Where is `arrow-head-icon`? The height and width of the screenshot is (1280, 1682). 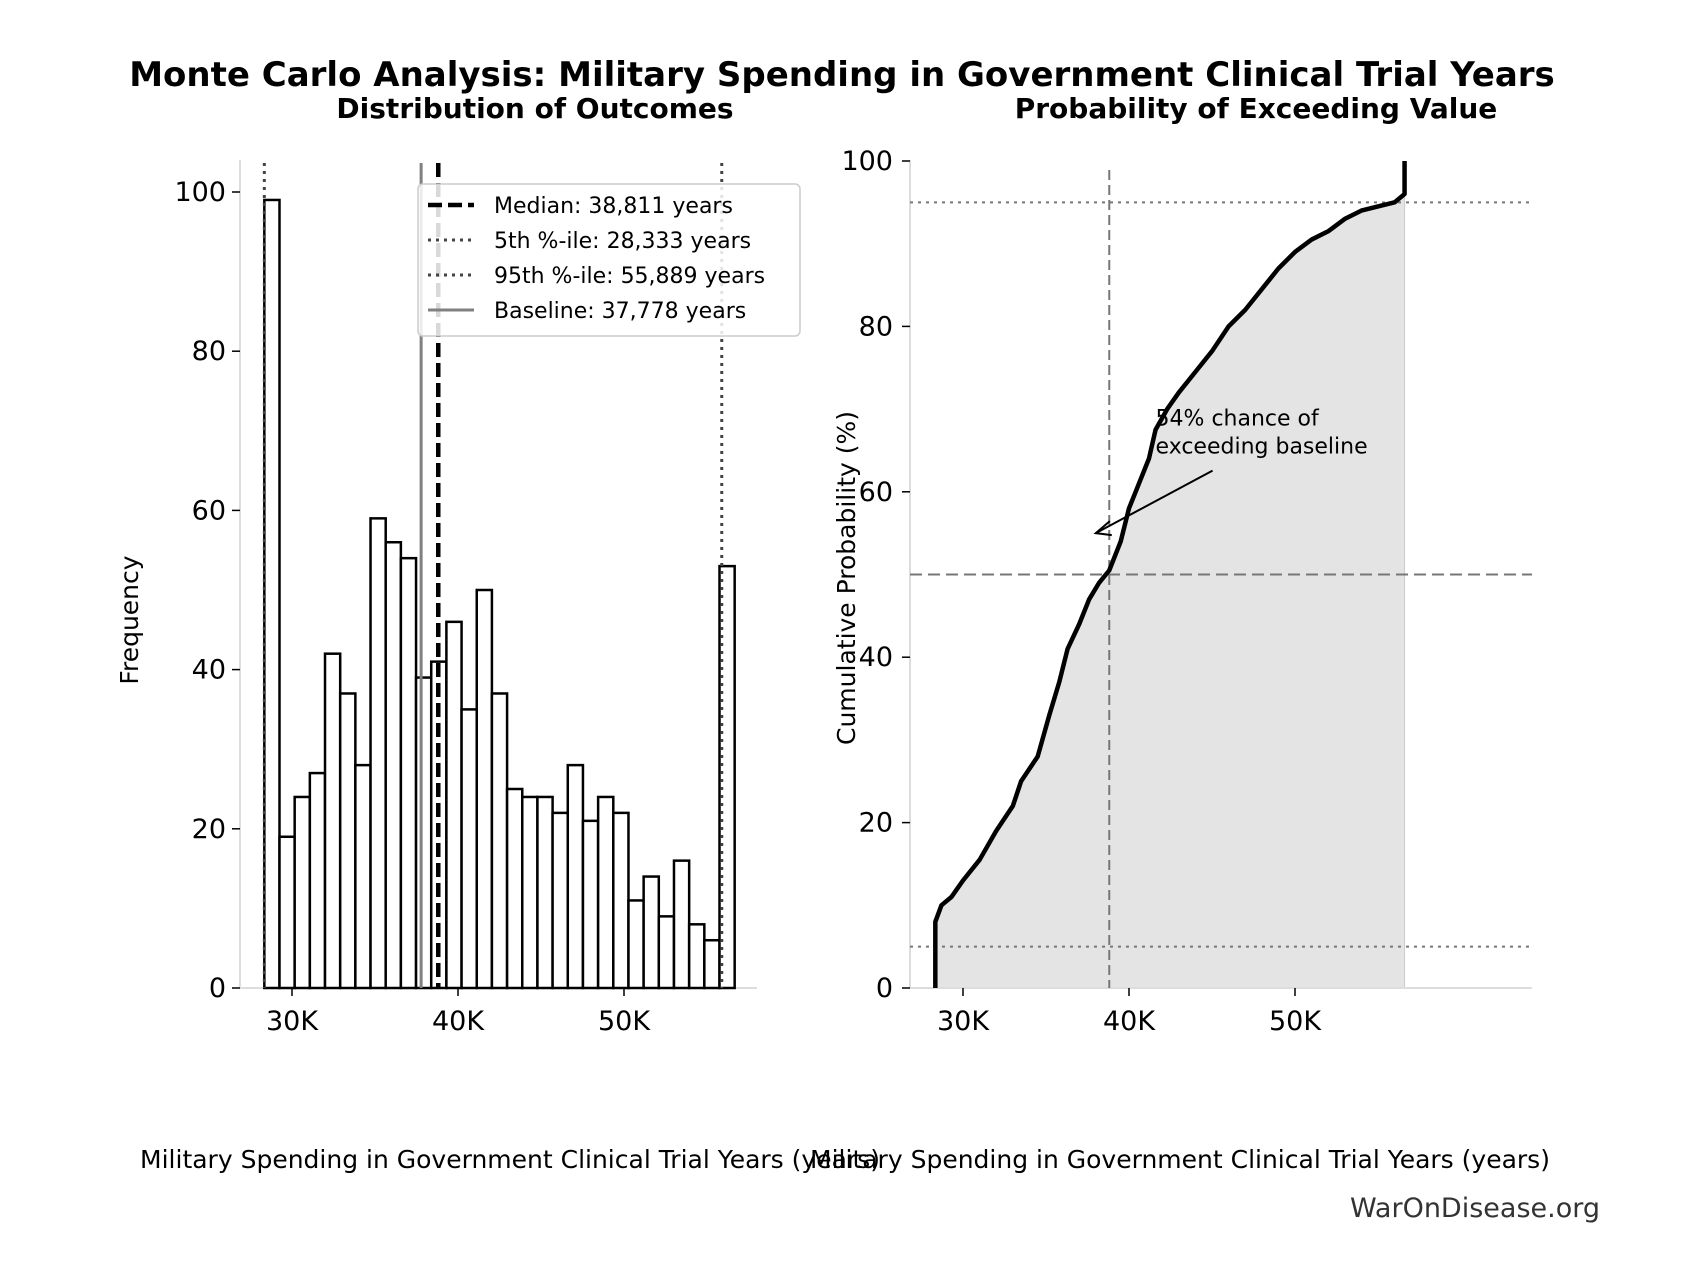 arrow-head-icon is located at coordinates (1102, 528).